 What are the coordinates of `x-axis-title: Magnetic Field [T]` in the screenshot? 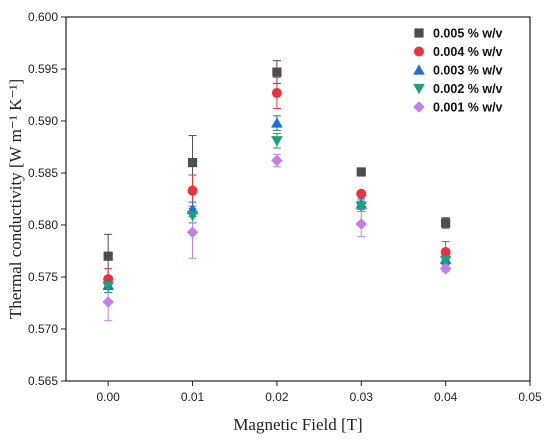 It's located at (297, 424).